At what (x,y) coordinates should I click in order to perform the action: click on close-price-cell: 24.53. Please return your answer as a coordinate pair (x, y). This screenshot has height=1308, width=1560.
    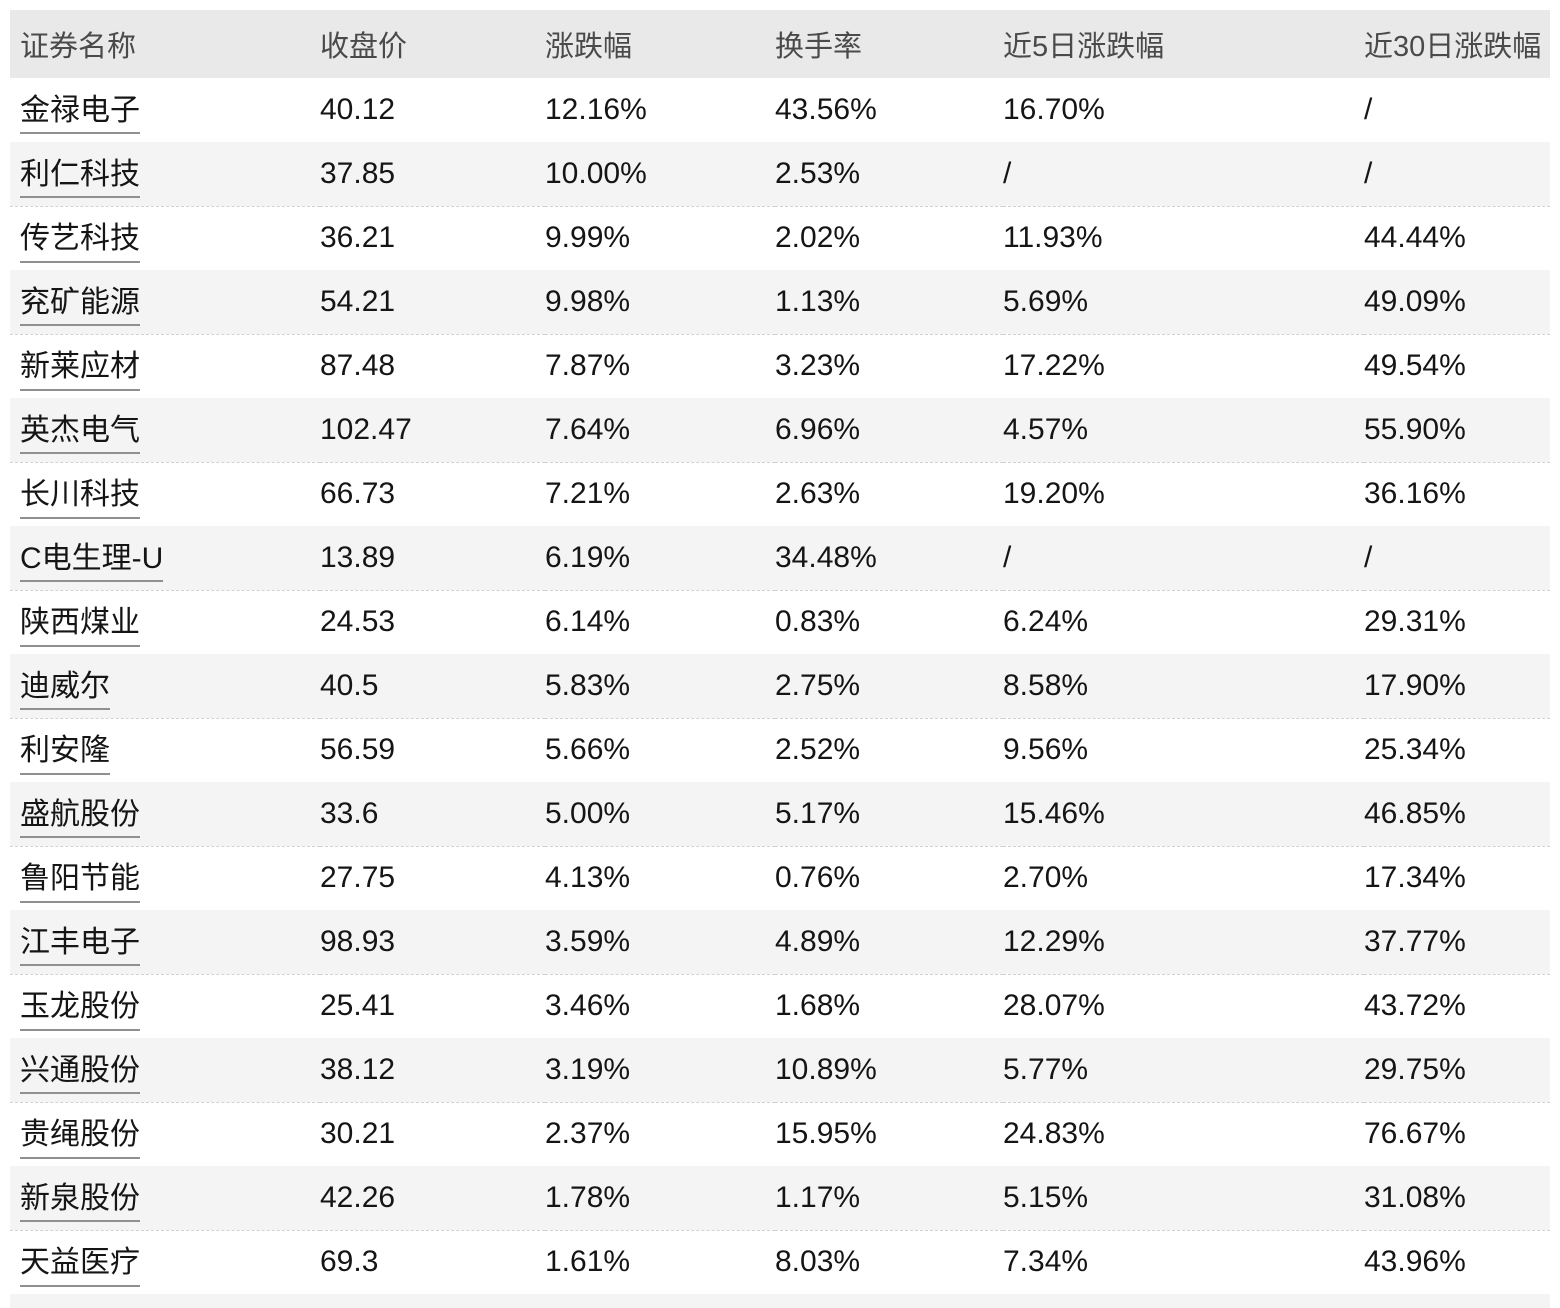
    Looking at the image, I should click on (358, 622).